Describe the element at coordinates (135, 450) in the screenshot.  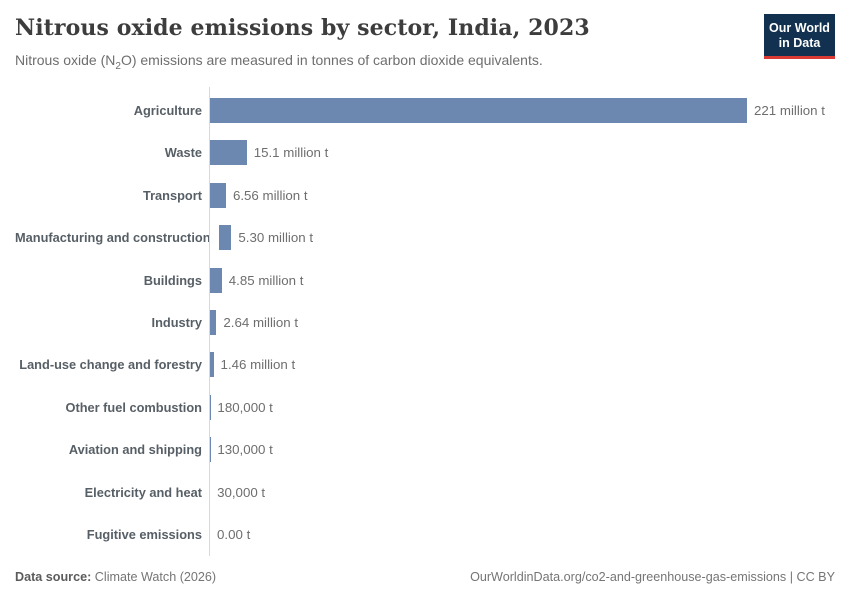
I see `category-label: Aviation and shipping` at that location.